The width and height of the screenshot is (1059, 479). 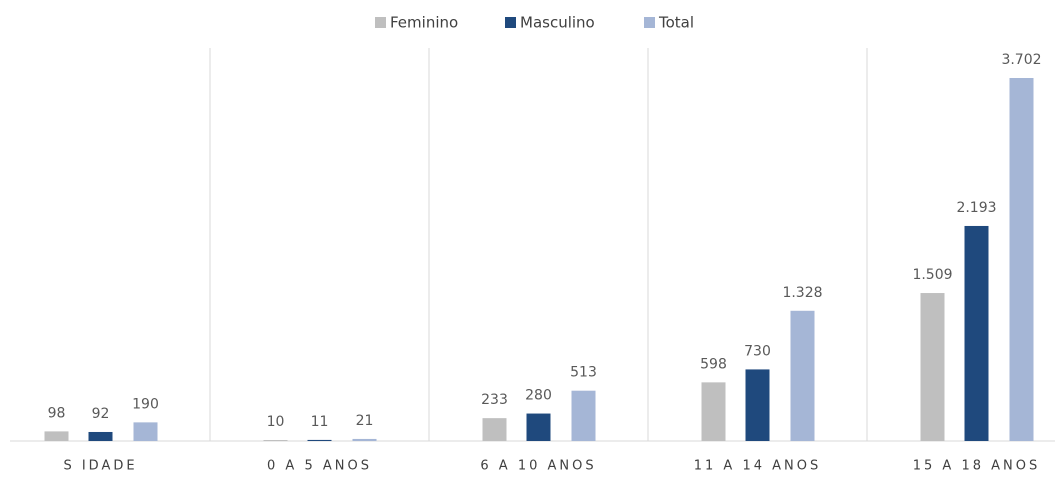 What do you see at coordinates (145, 404) in the screenshot?
I see `value-label: 190` at bounding box center [145, 404].